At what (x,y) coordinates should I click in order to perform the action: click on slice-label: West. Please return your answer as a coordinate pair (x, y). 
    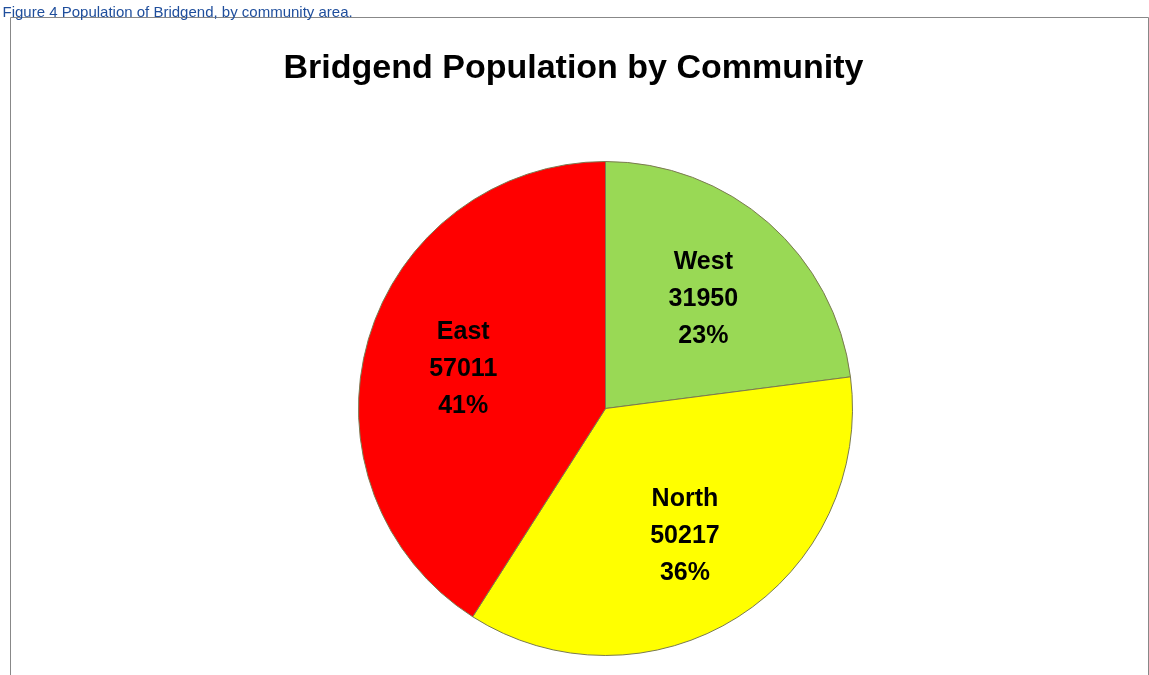
    Looking at the image, I should click on (703, 260).